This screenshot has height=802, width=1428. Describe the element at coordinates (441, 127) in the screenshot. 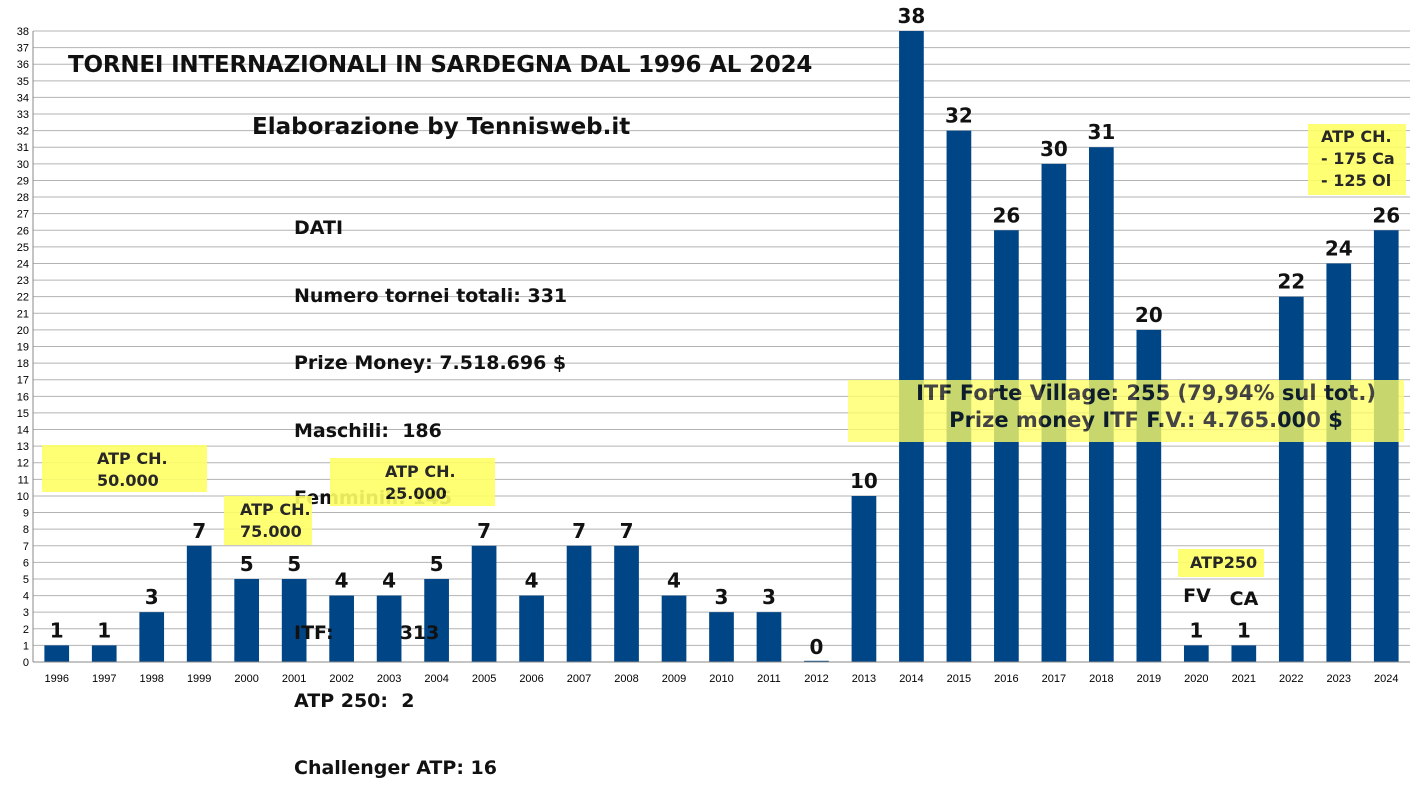

I see `chart-subtitle: Elaborazione by Tennisweb.it` at that location.